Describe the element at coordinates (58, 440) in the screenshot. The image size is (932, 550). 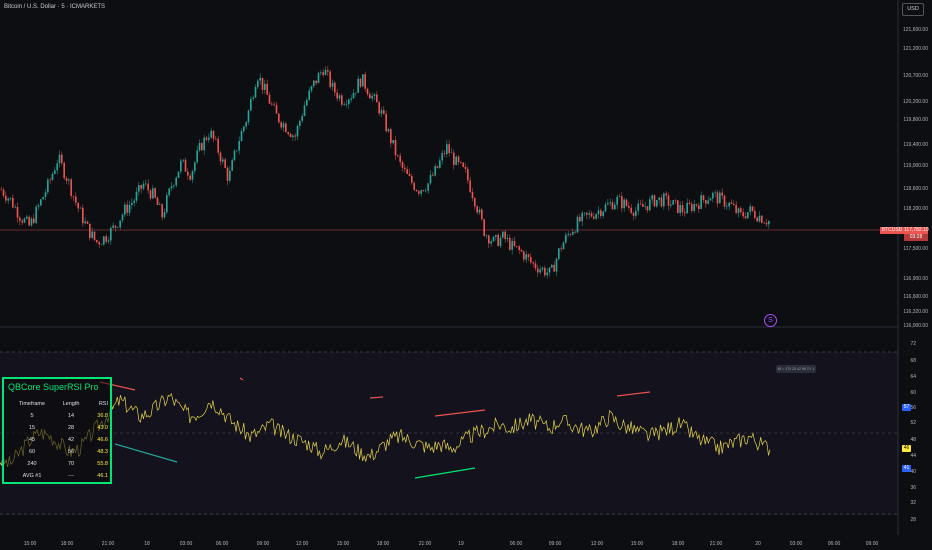
I see `legend-row: 45 42 46.6` at that location.